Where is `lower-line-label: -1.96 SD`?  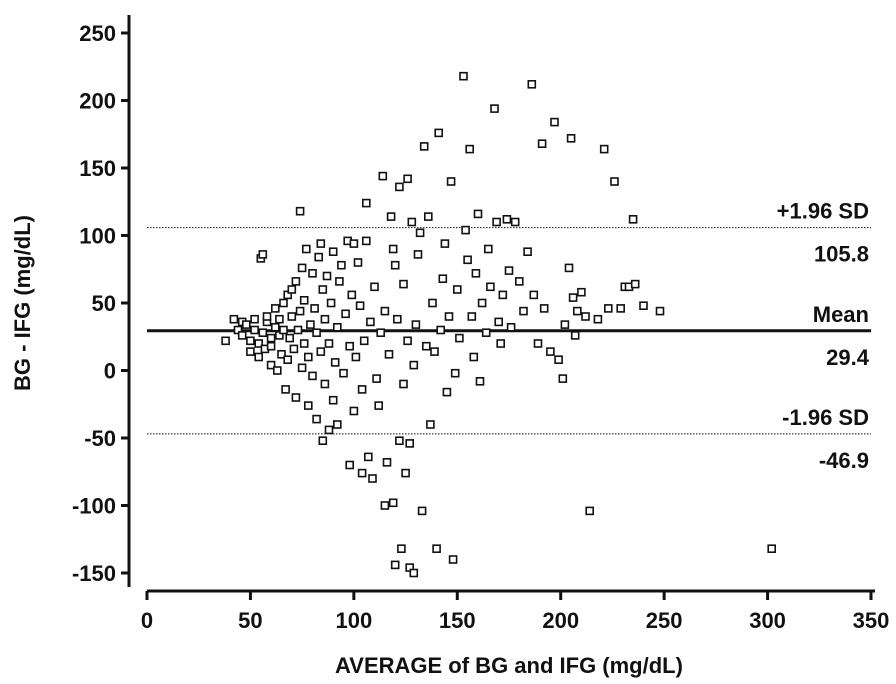 lower-line-label: -1.96 SD is located at coordinates (825, 417).